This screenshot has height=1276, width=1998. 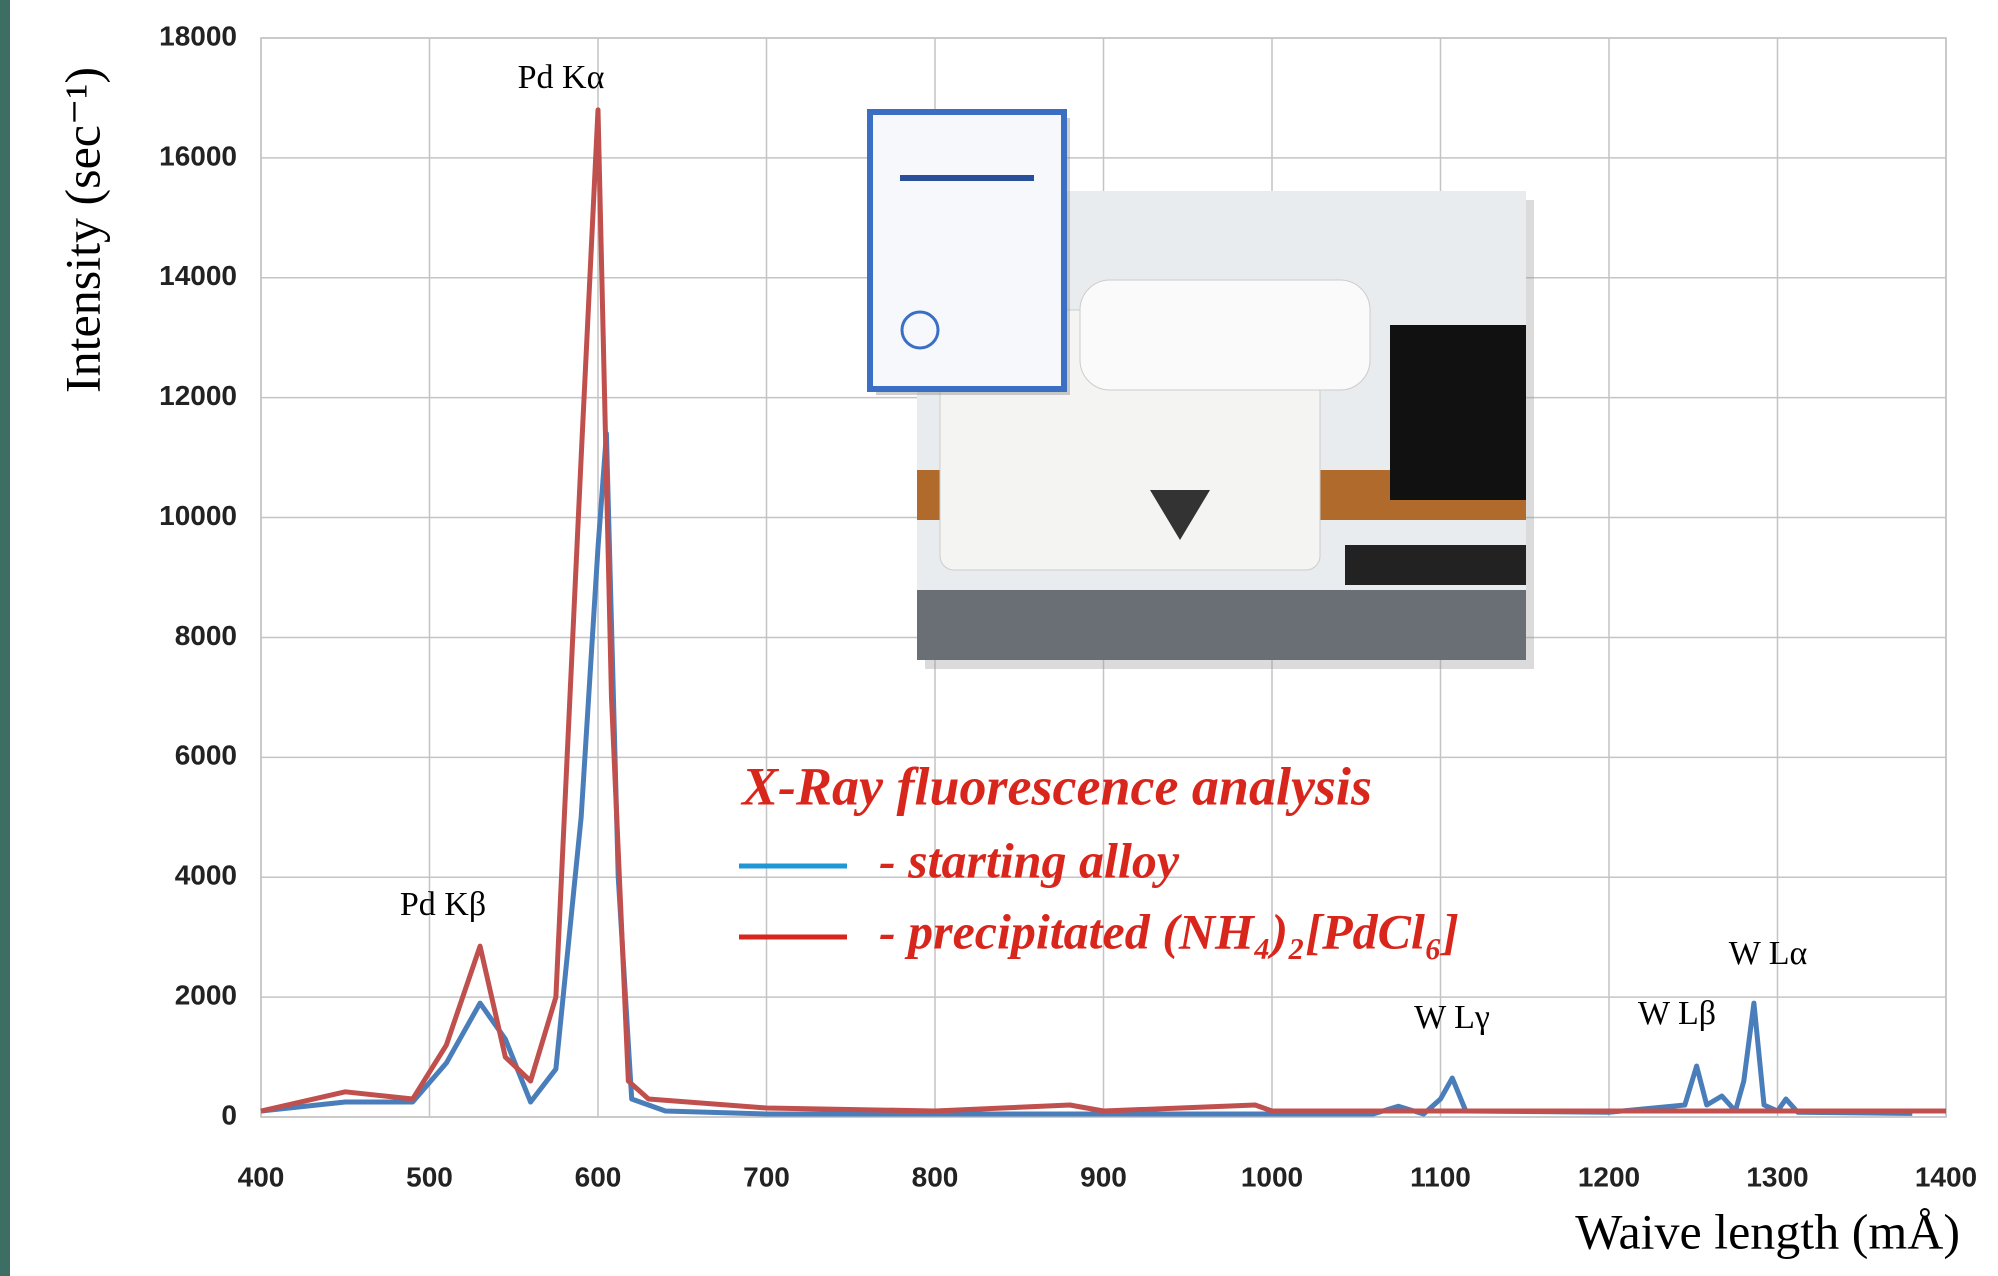 What do you see at coordinates (198, 155) in the screenshot?
I see `y-tick-label: 16000` at bounding box center [198, 155].